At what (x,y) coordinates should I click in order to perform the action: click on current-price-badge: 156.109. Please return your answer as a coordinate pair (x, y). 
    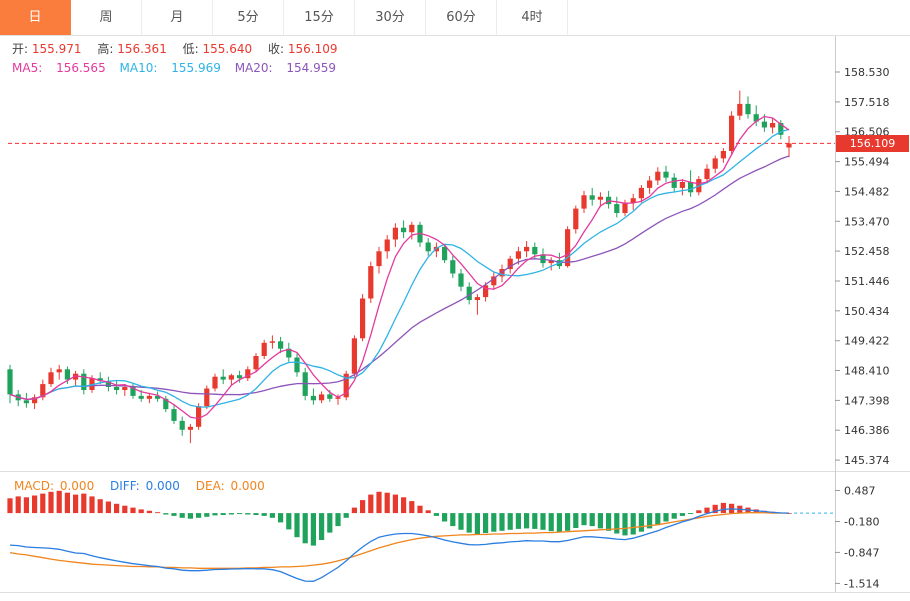
    Looking at the image, I should click on (872, 143).